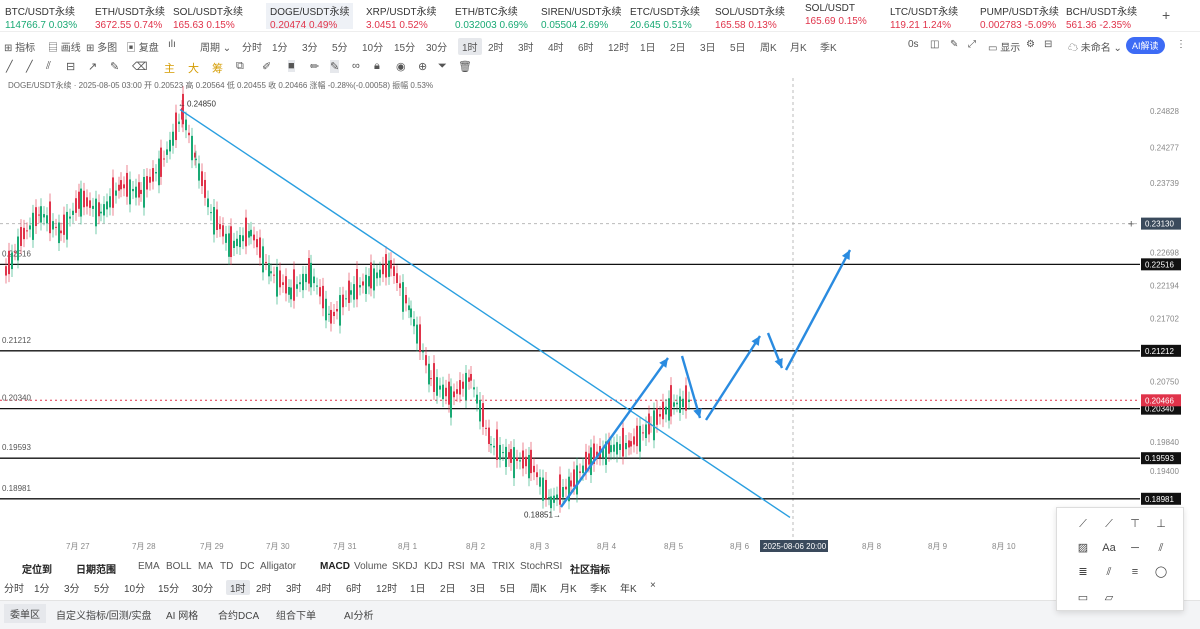  Describe the element at coordinates (437, 48) in the screenshot. I see `period-6: 30分` at that location.